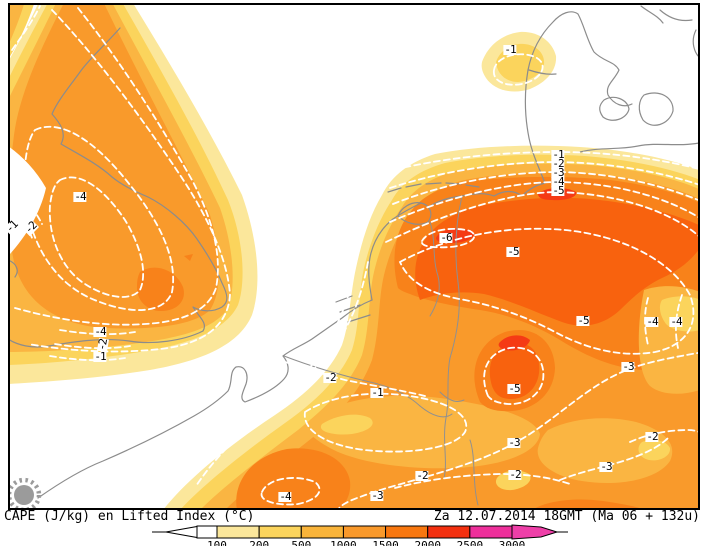 The width and height of the screenshot is (705, 546). What do you see at coordinates (614, 108) in the screenshot?
I see `coast-funen` at bounding box center [614, 108].